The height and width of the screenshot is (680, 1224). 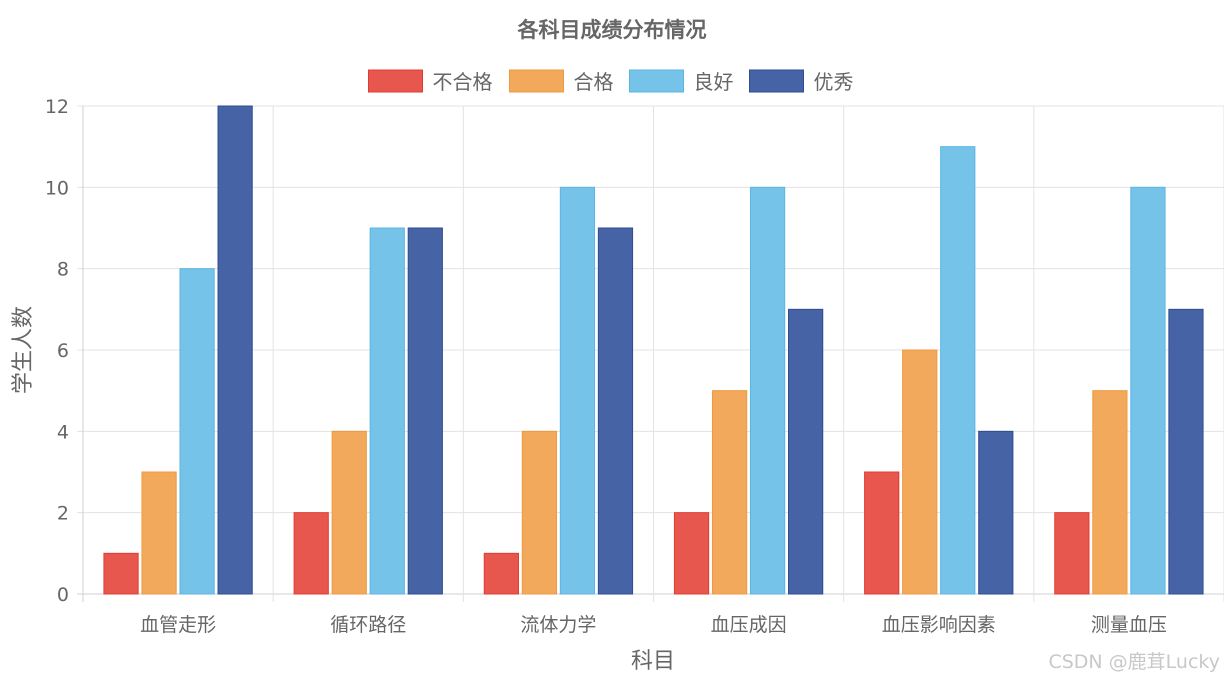 I want to click on bar-良好-流体力学, so click(x=577, y=390).